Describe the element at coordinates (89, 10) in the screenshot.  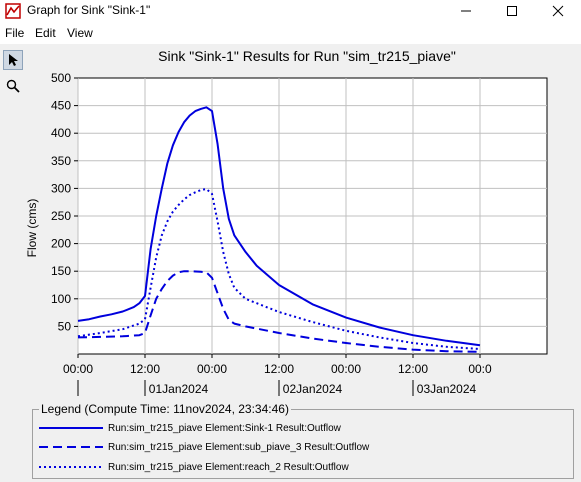
I see `window-title: Graph for Sink "Sink-1"` at that location.